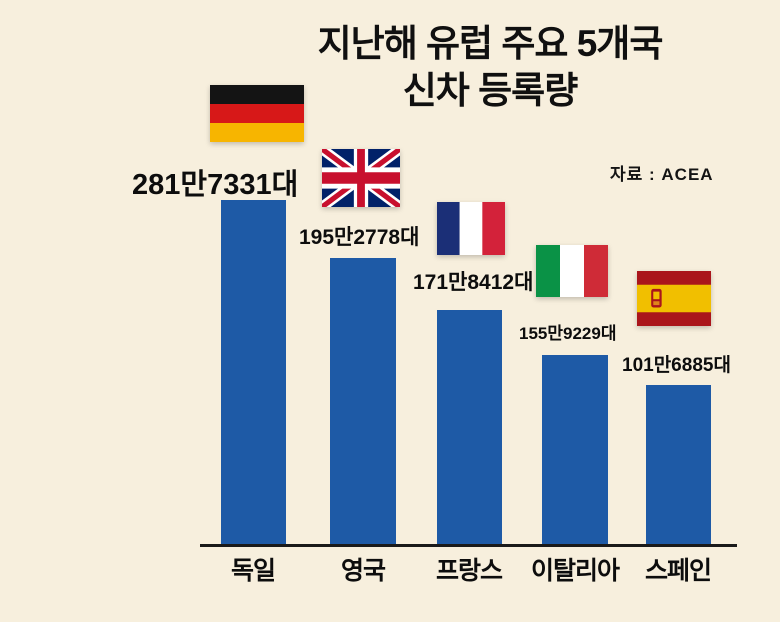  I want to click on chart-title-line1: 지난해 유럽 주요 5개국, so click(490, 43).